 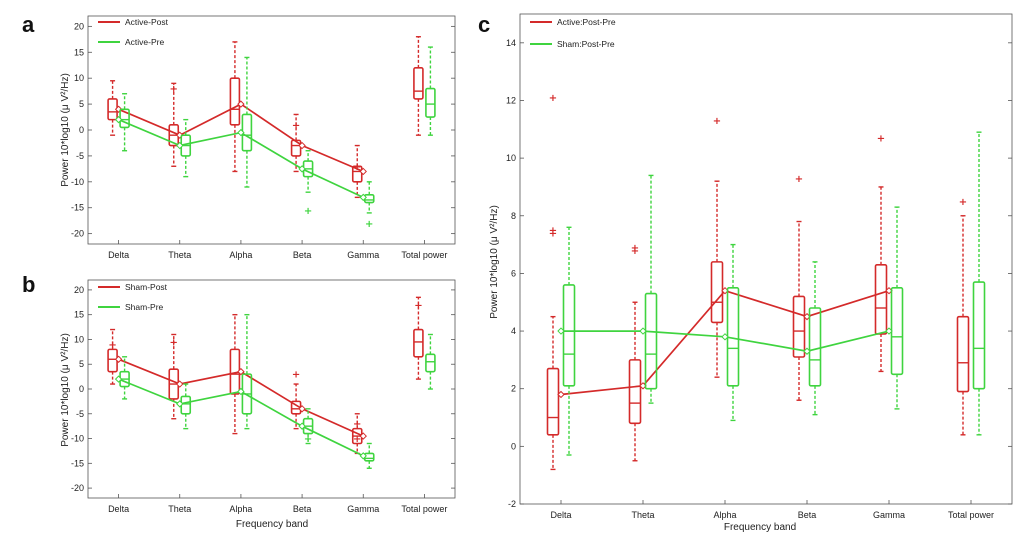 I want to click on y-tick-label: 2, so click(x=513, y=389).